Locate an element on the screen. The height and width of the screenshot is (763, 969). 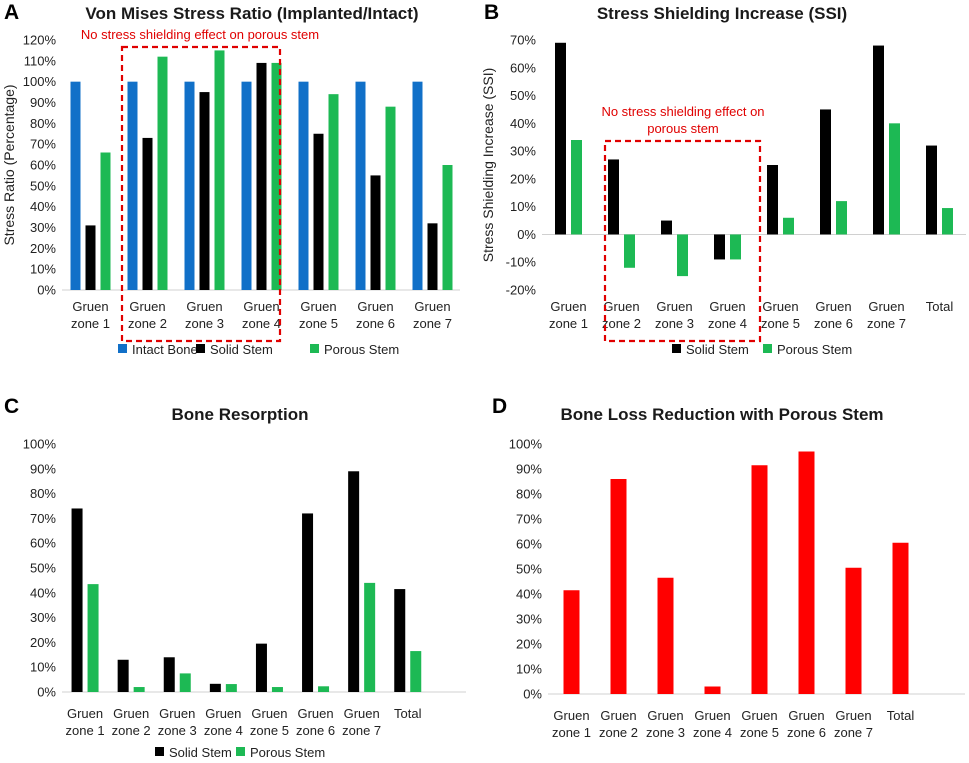
y-tick-label: 90% is located at coordinates (43, 102).